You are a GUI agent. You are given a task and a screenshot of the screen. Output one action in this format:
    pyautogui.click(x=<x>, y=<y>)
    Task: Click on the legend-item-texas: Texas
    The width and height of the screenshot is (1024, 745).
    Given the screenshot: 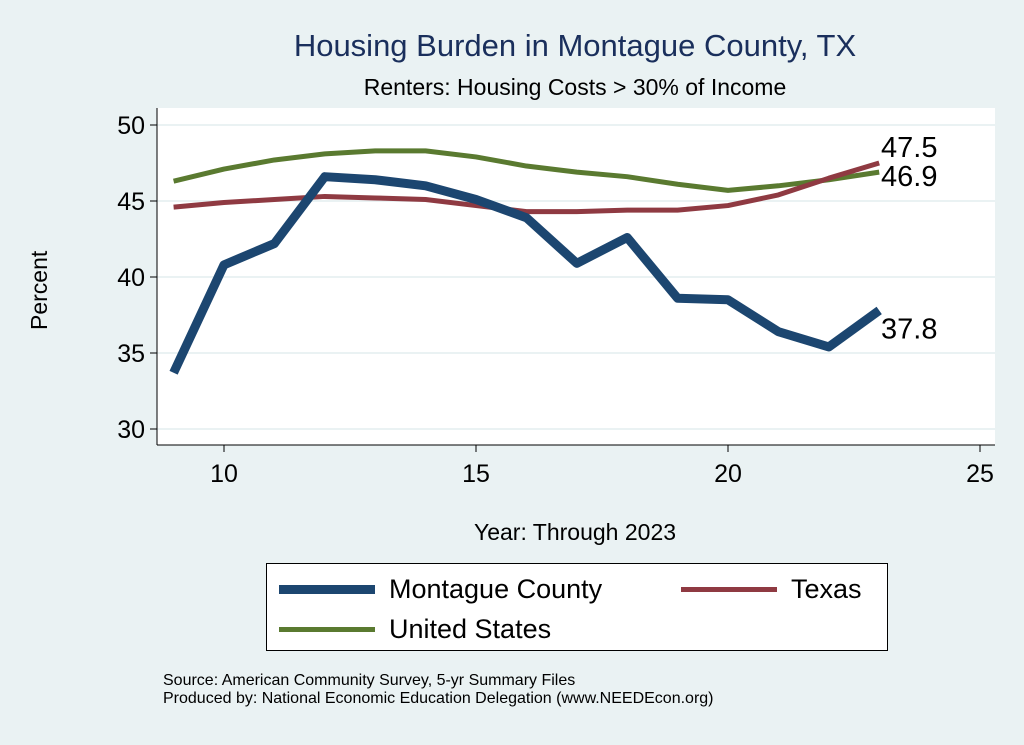 What is the action you would take?
    pyautogui.click(x=771, y=589)
    